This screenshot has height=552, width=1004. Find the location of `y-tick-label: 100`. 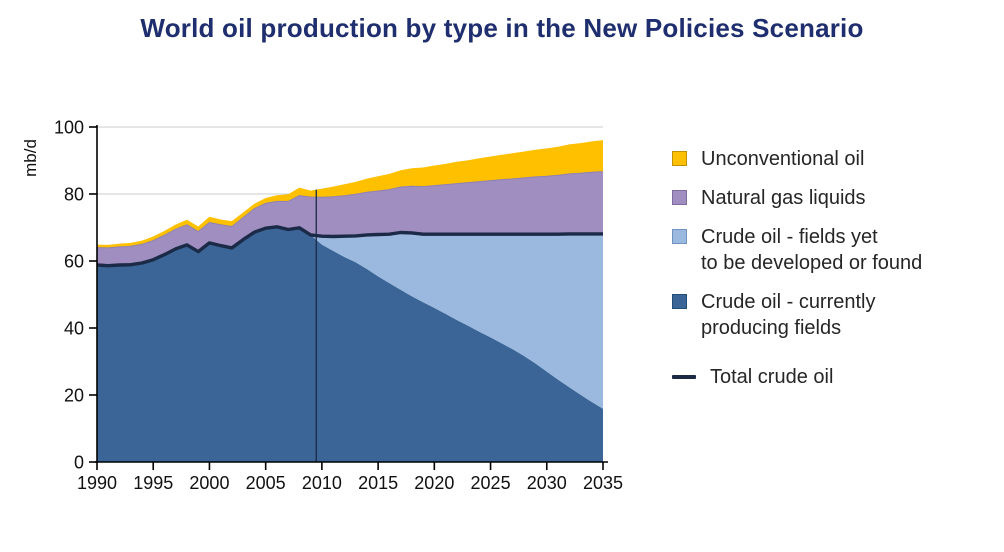

y-tick-label: 100 is located at coordinates (69, 127).